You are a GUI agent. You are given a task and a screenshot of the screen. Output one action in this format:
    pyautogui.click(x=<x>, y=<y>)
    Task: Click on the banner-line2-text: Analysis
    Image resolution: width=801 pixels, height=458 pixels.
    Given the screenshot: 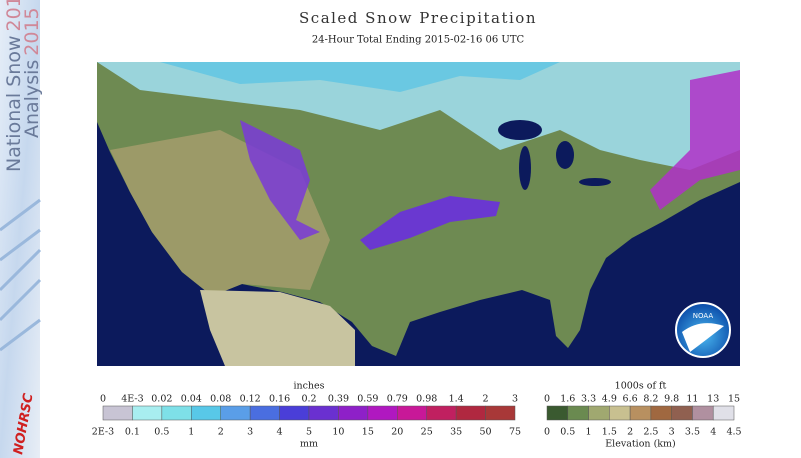 What is the action you would take?
    pyautogui.click(x=32, y=99)
    